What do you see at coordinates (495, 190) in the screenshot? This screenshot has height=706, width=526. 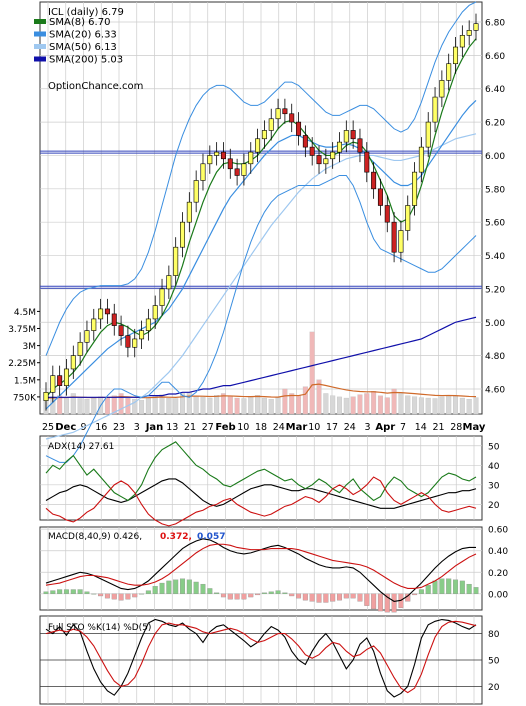 I see `price-tick-label: 5.80` at bounding box center [495, 190].